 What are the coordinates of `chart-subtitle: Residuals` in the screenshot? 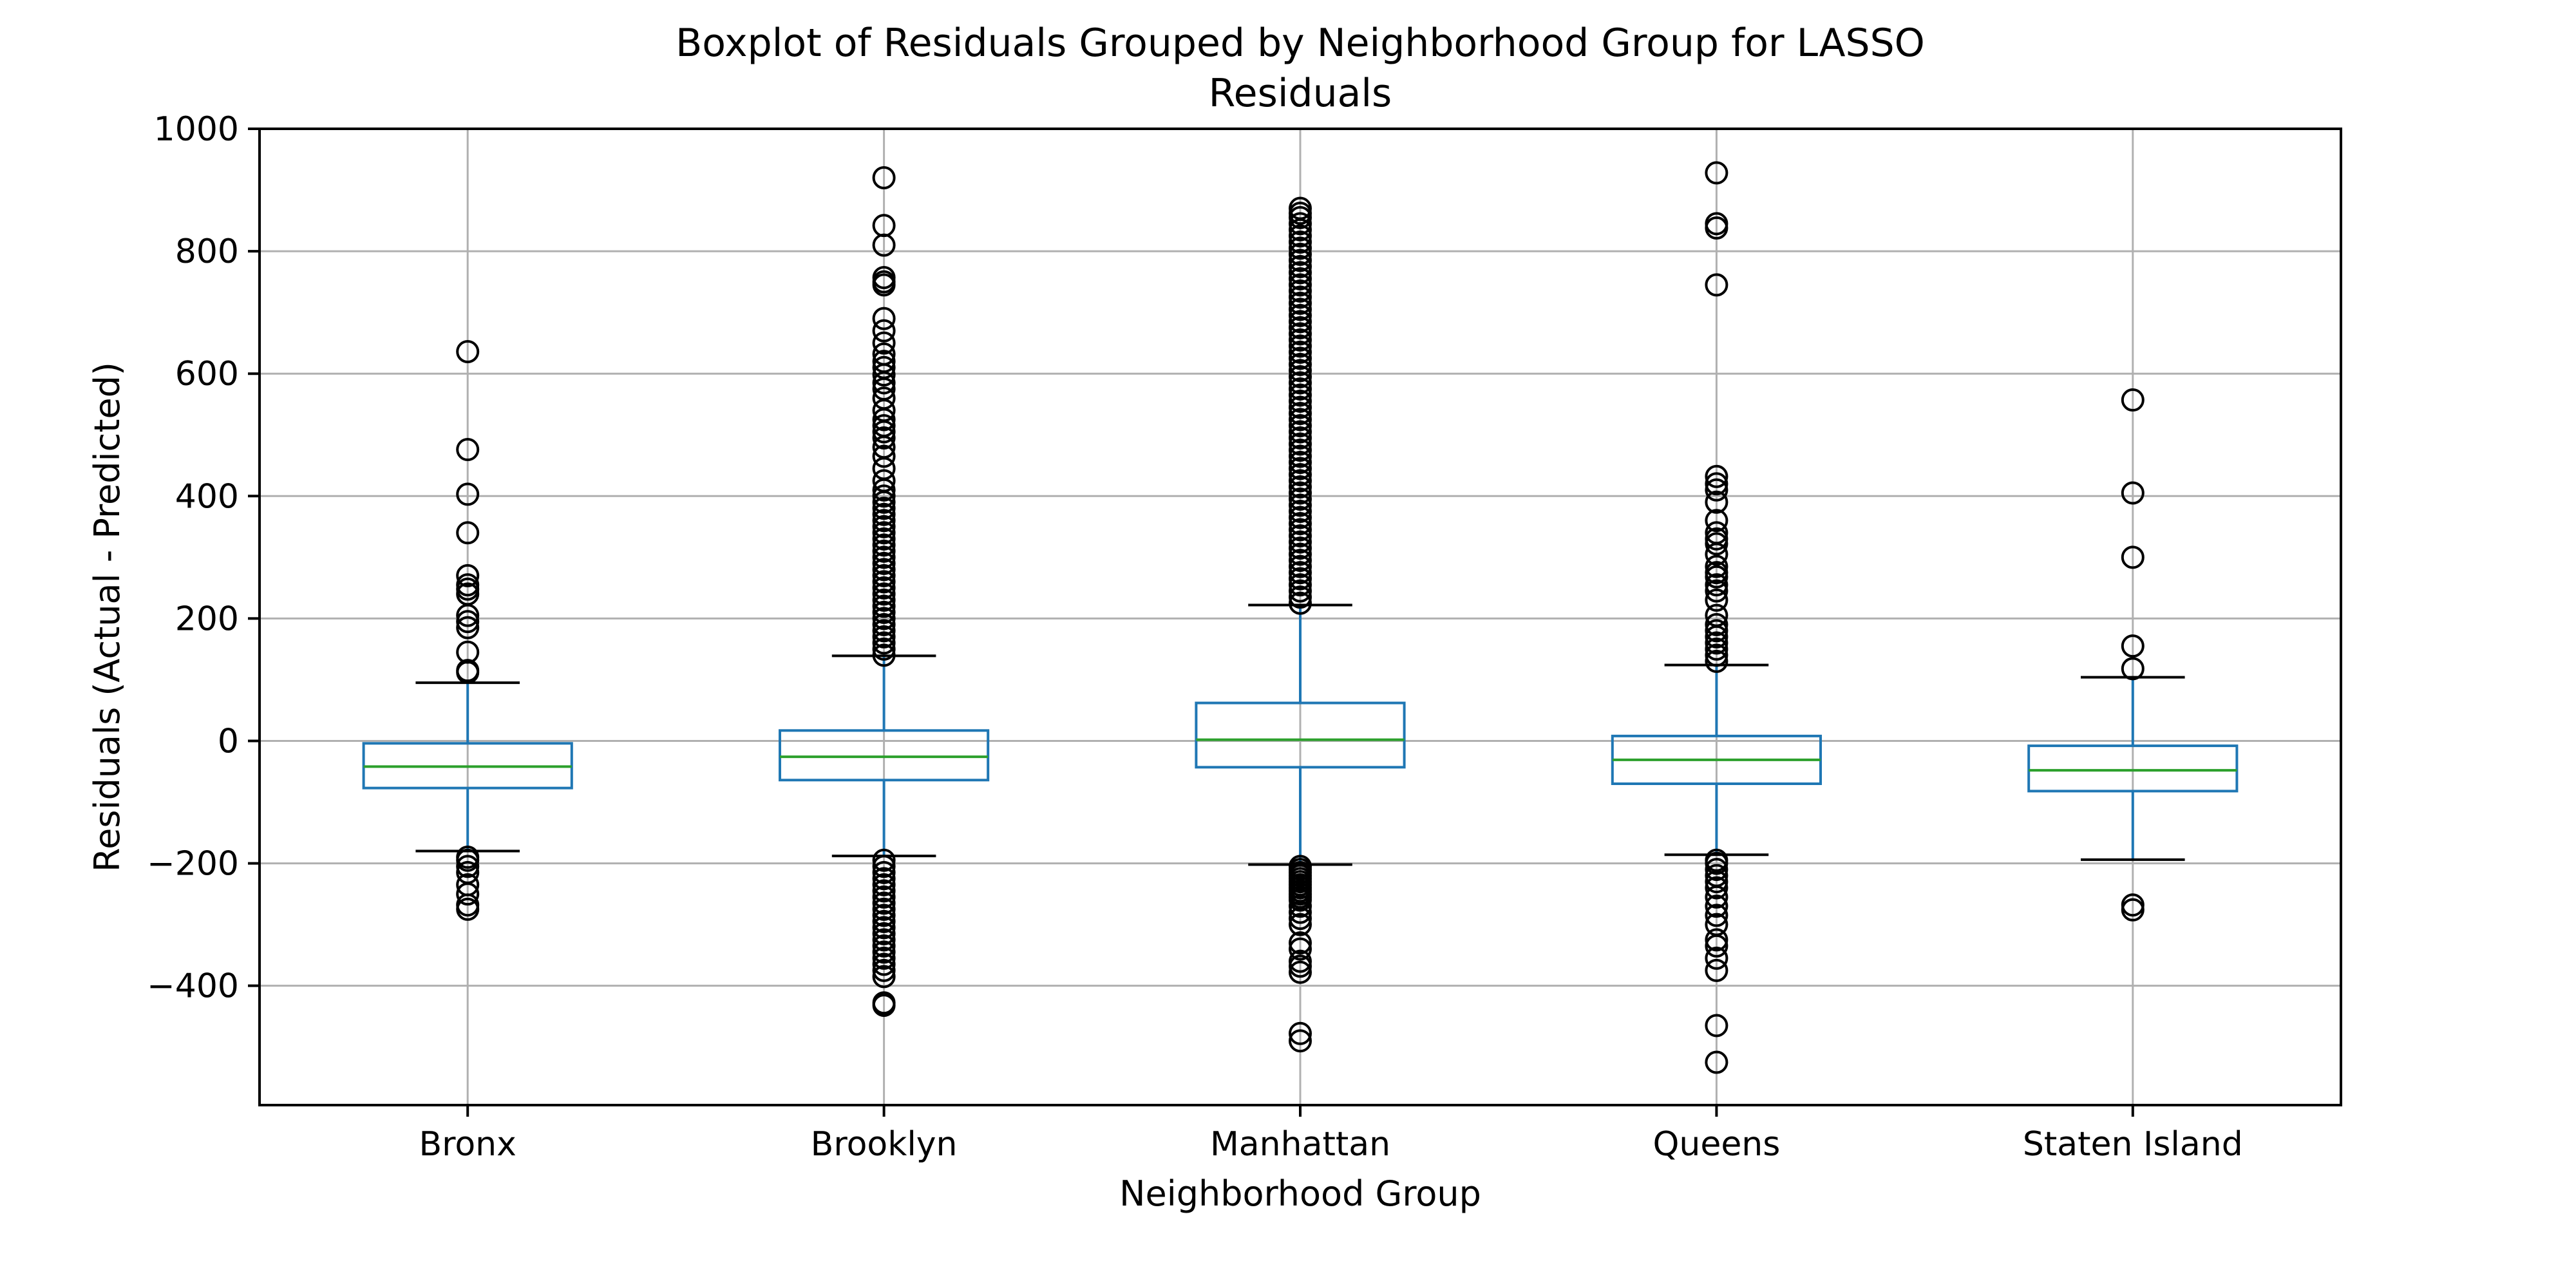 It's located at (1300, 93).